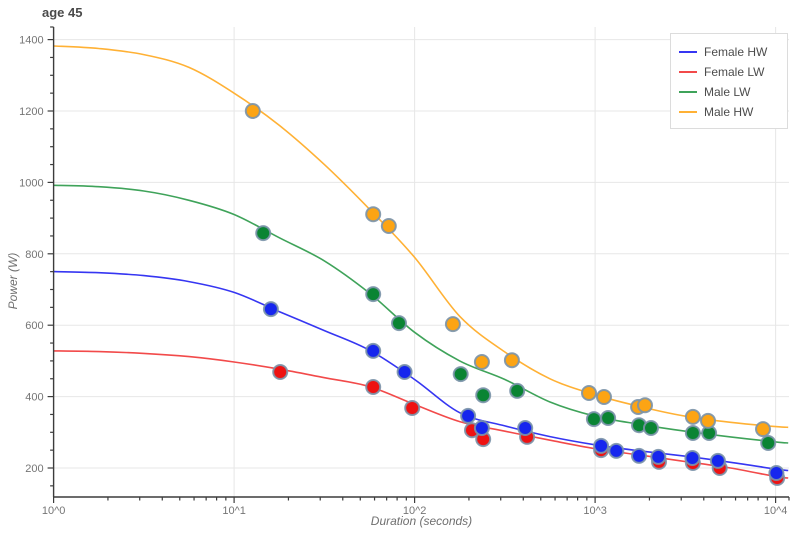 This screenshot has height=539, width=809. I want to click on legend-swatch-female-hw, so click(688, 52).